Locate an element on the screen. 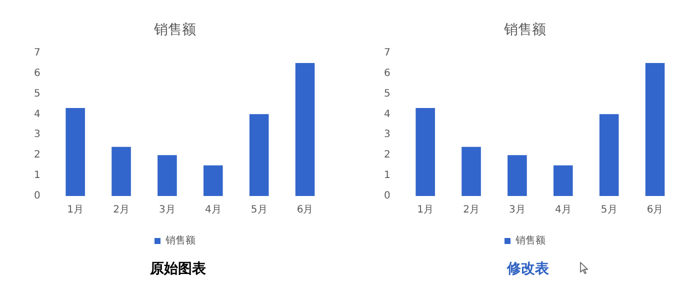  text: 修改表 is located at coordinates (528, 269).